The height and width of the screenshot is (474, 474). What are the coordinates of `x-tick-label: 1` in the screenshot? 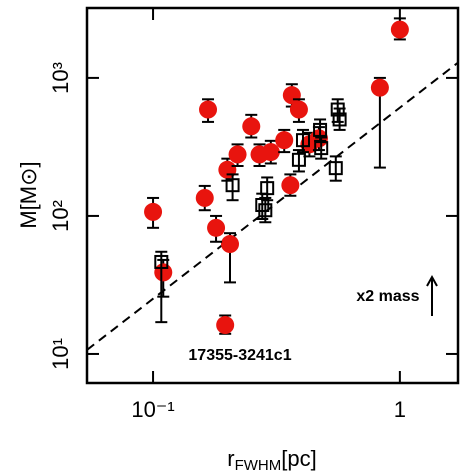 It's located at (400, 409).